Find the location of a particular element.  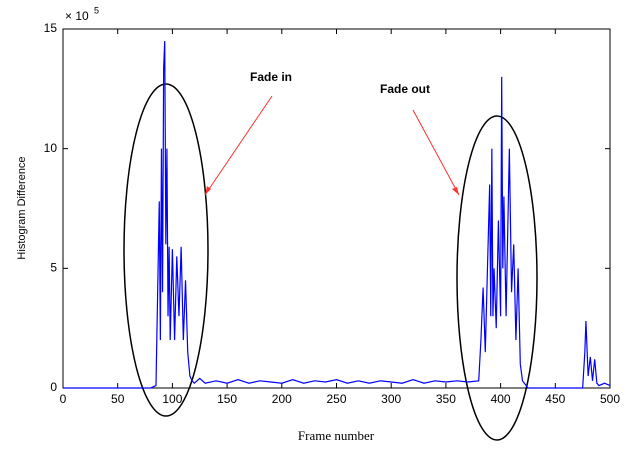

fade-out-arrowhead is located at coordinates (455, 191).